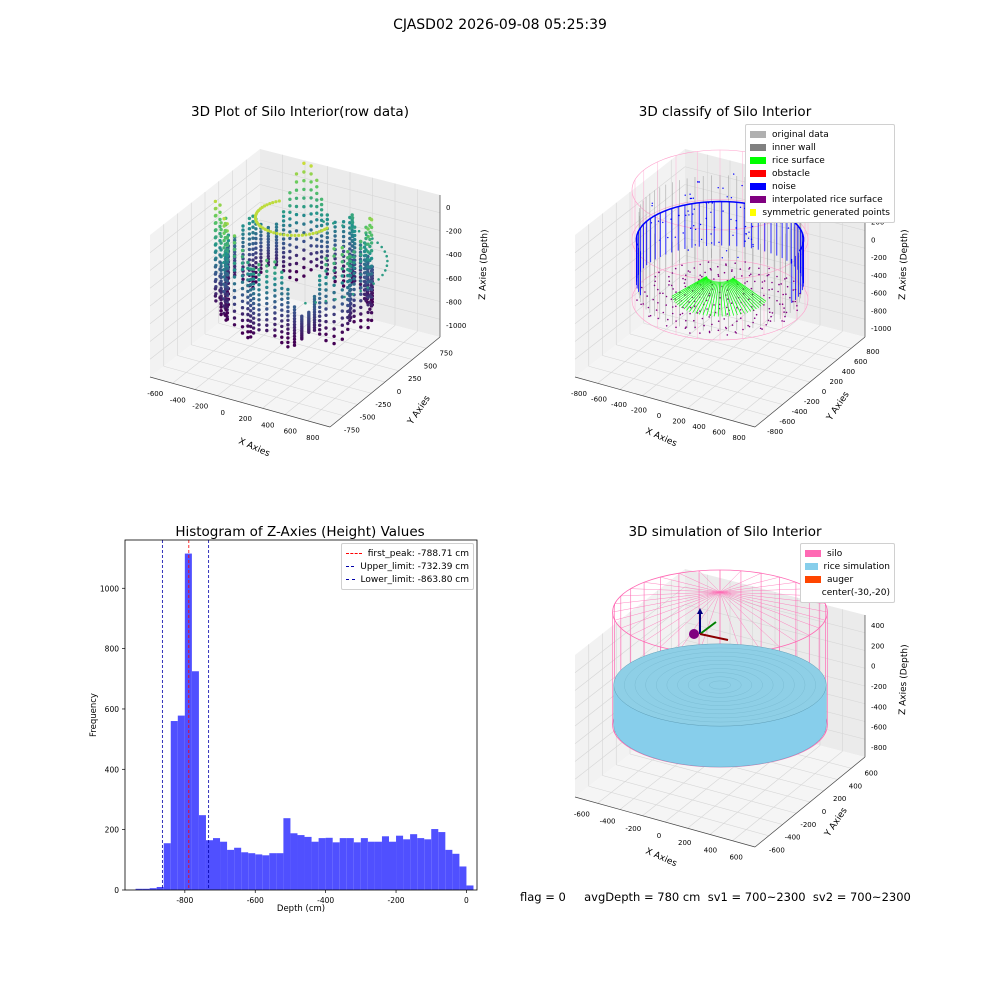  Describe the element at coordinates (820, 160) in the screenshot. I see `legend-item-rice-surface: rice surface` at that location.